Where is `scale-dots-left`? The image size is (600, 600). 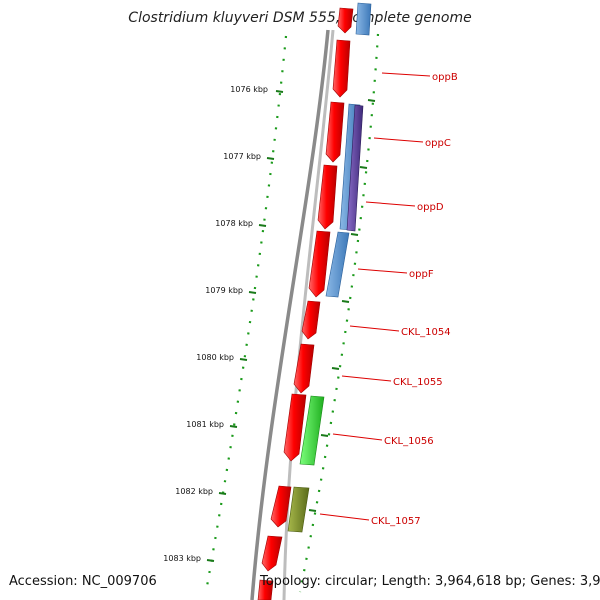
scale-dots-left is located at coordinates (246, 314).